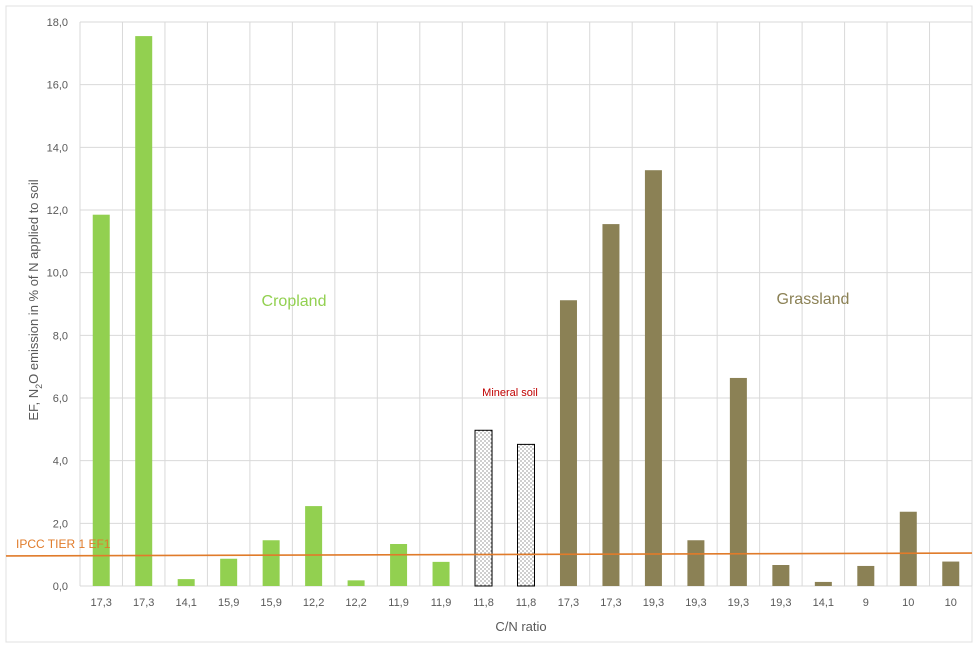 The height and width of the screenshot is (651, 977). I want to click on y-tick-label: 14,0, so click(57, 148).